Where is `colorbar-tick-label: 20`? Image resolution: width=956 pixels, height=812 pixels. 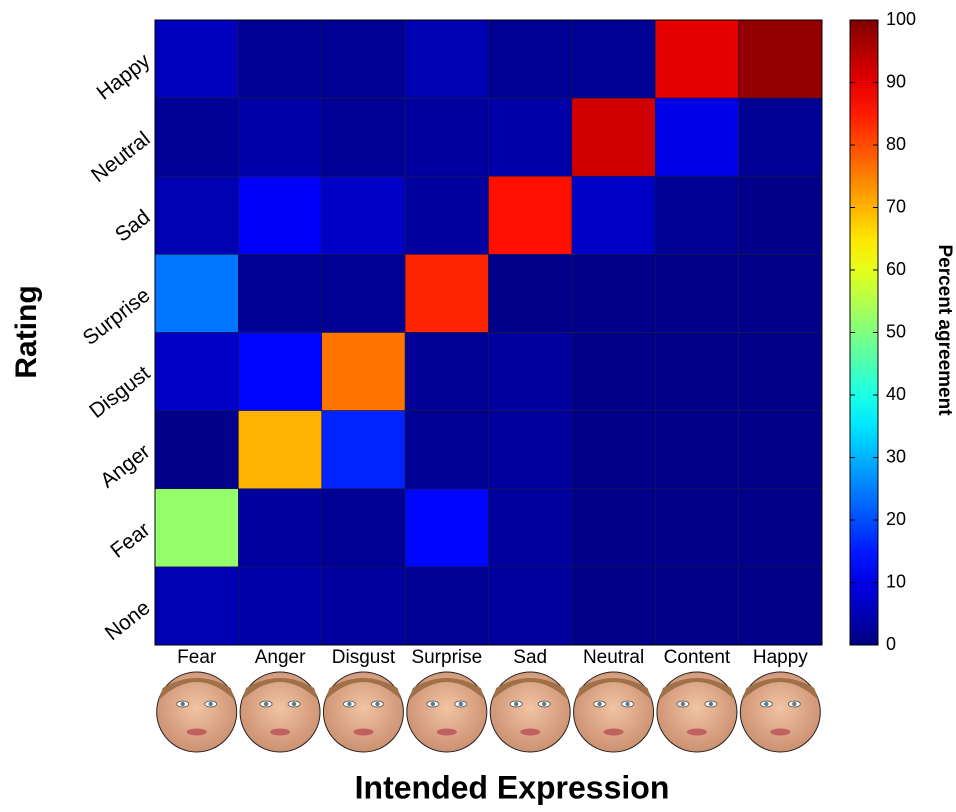
colorbar-tick-label: 20 is located at coordinates (896, 519).